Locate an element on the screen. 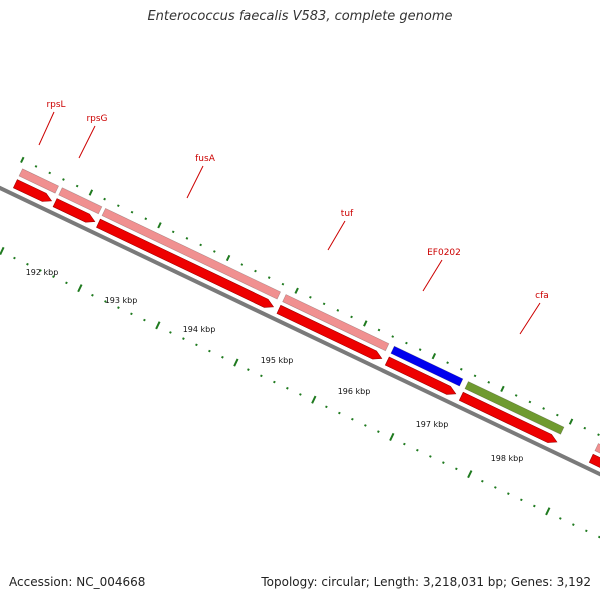 The width and height of the screenshot is (600, 600). kbp-label: 195 kbp is located at coordinates (277, 360).